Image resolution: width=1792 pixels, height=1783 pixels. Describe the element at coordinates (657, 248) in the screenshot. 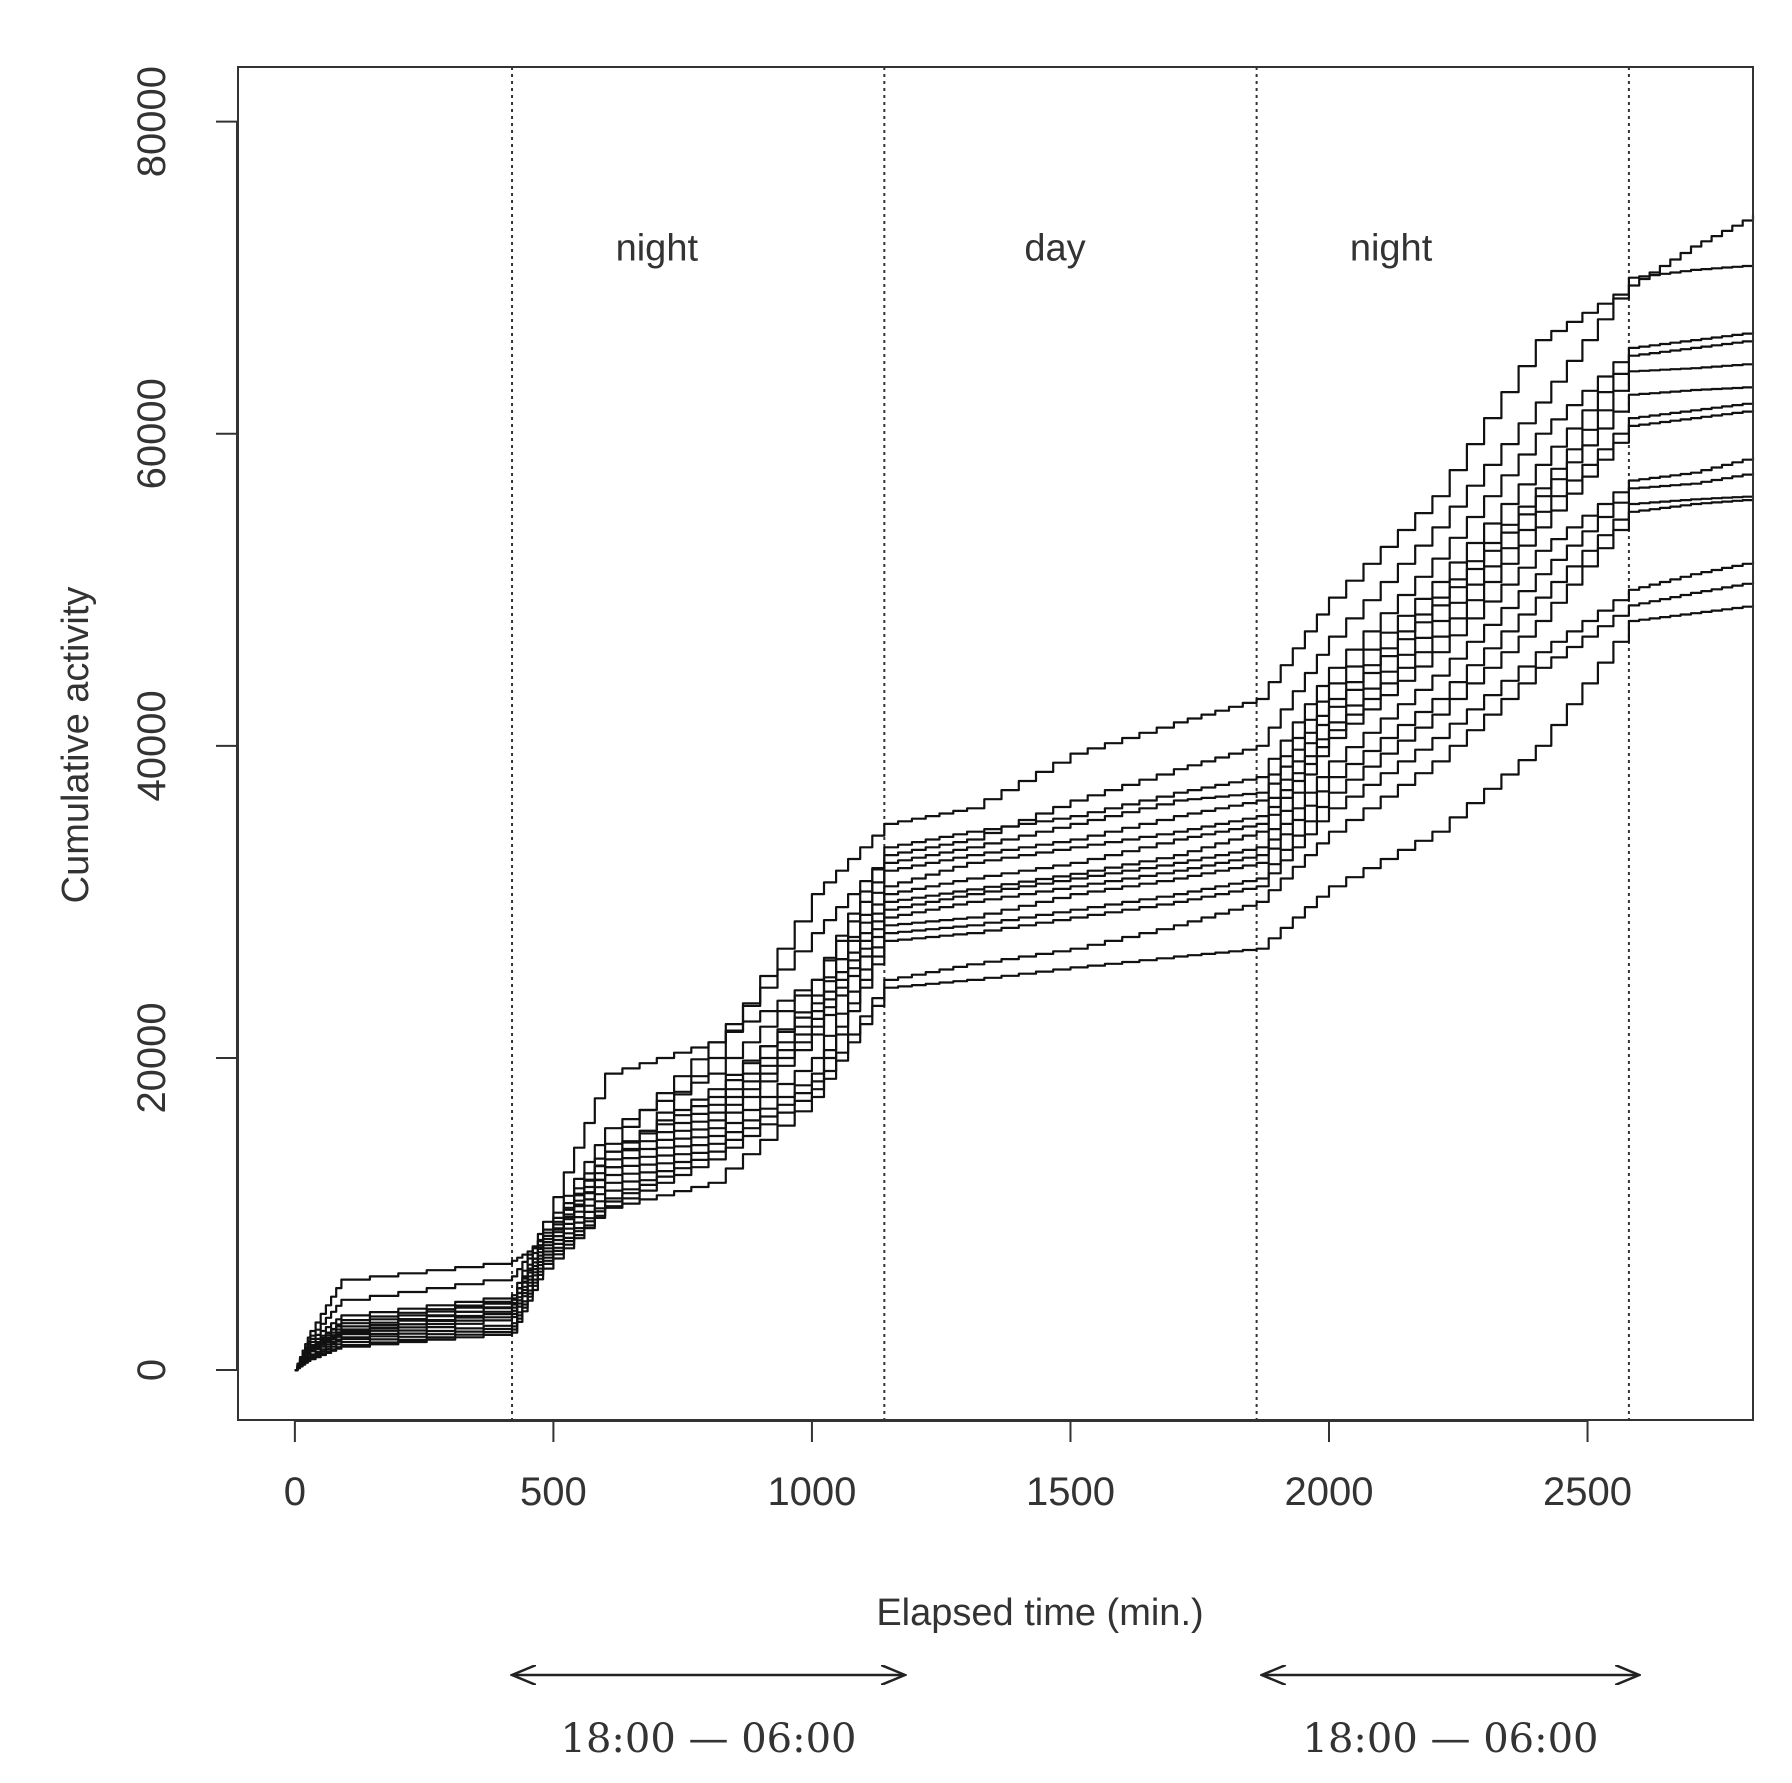

I see `period-label-night-1: night` at that location.